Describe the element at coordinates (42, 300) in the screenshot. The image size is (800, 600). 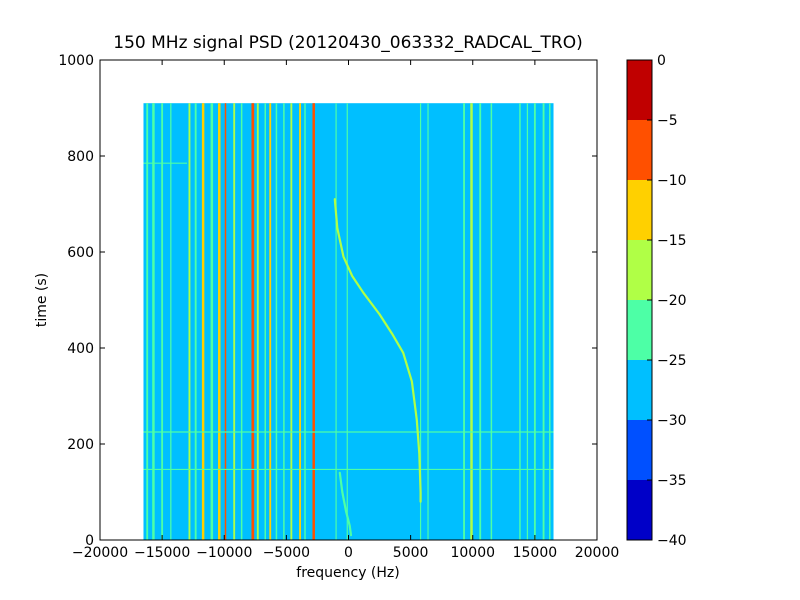
I see `y-axis-label: time (s)` at that location.